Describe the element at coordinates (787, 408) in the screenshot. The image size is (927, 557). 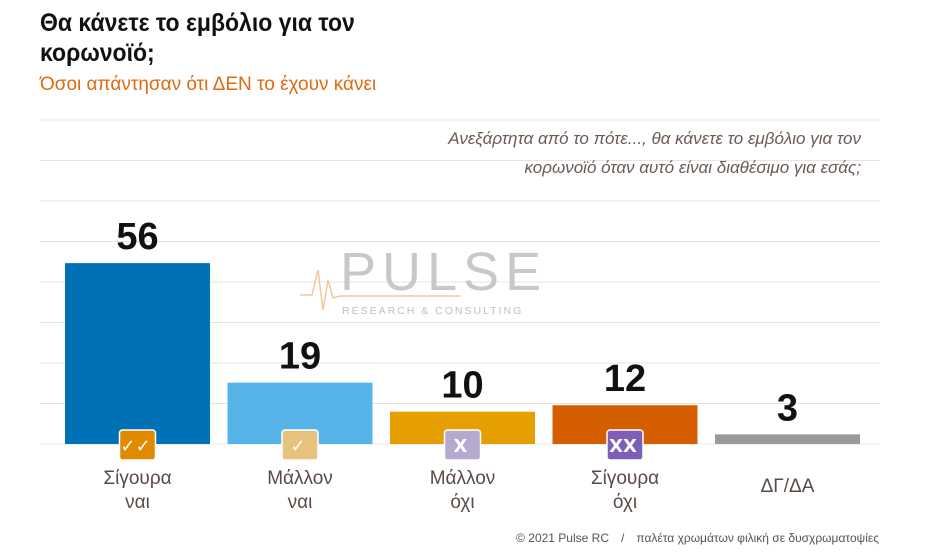
I see `data-label: 3` at that location.